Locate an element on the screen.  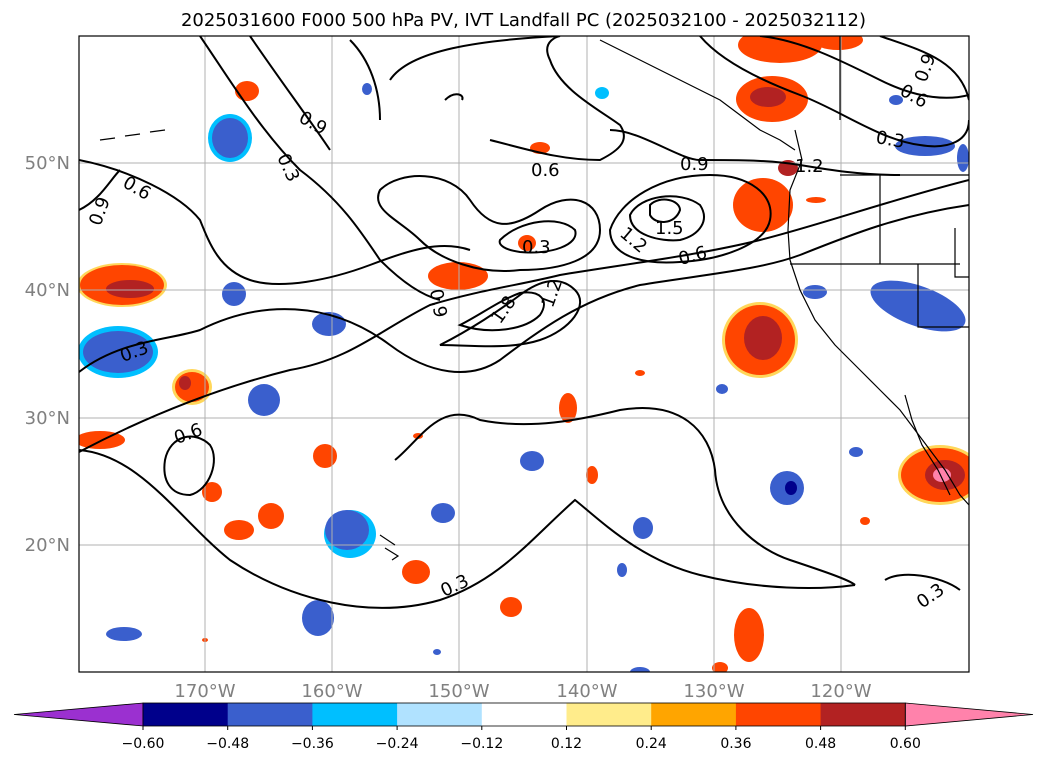
lon-label: 160°W is located at coordinates (331, 691).